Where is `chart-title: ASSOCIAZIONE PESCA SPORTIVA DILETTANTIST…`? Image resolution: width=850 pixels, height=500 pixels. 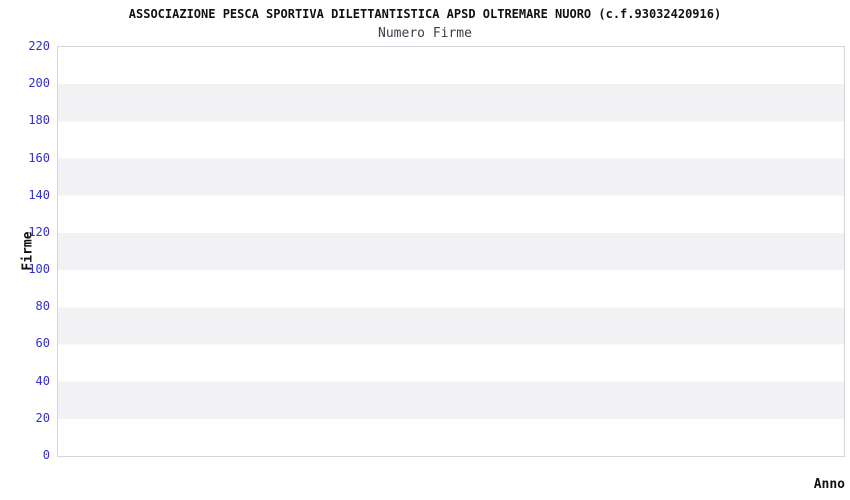
chart-title: ASSOCIAZIONE PESCA SPORTIVA DILETTANTIST… is located at coordinates (425, 14).